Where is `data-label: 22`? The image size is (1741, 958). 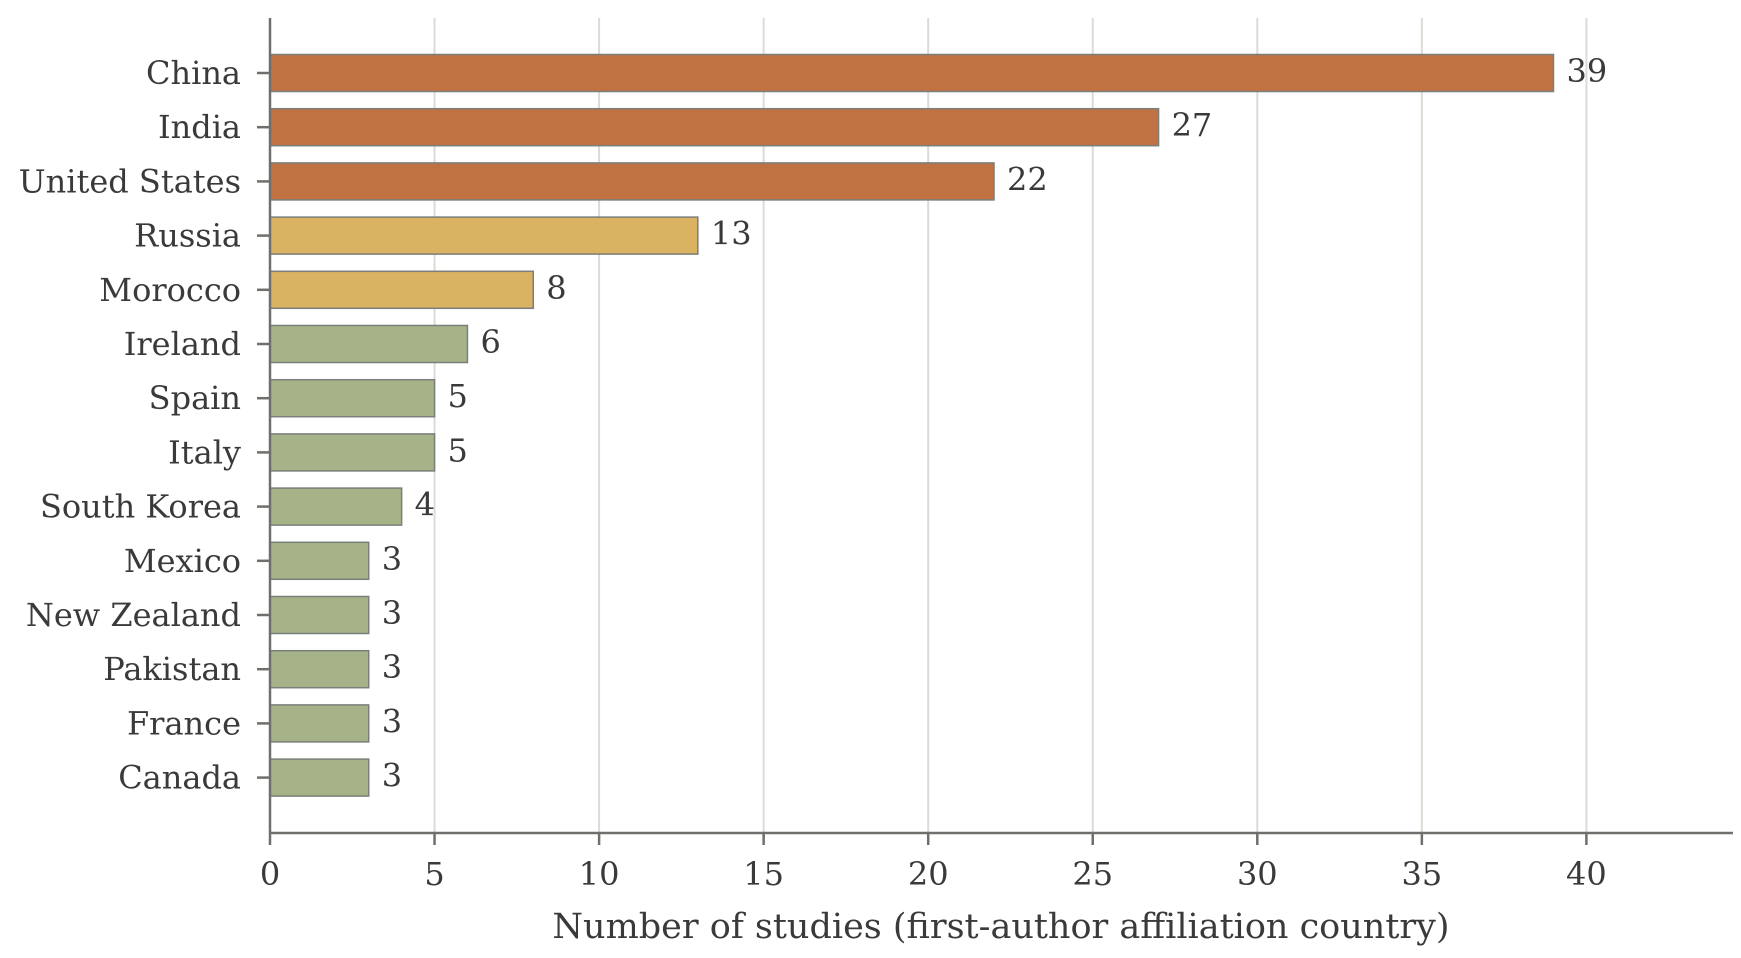 data-label: 22 is located at coordinates (1027, 179).